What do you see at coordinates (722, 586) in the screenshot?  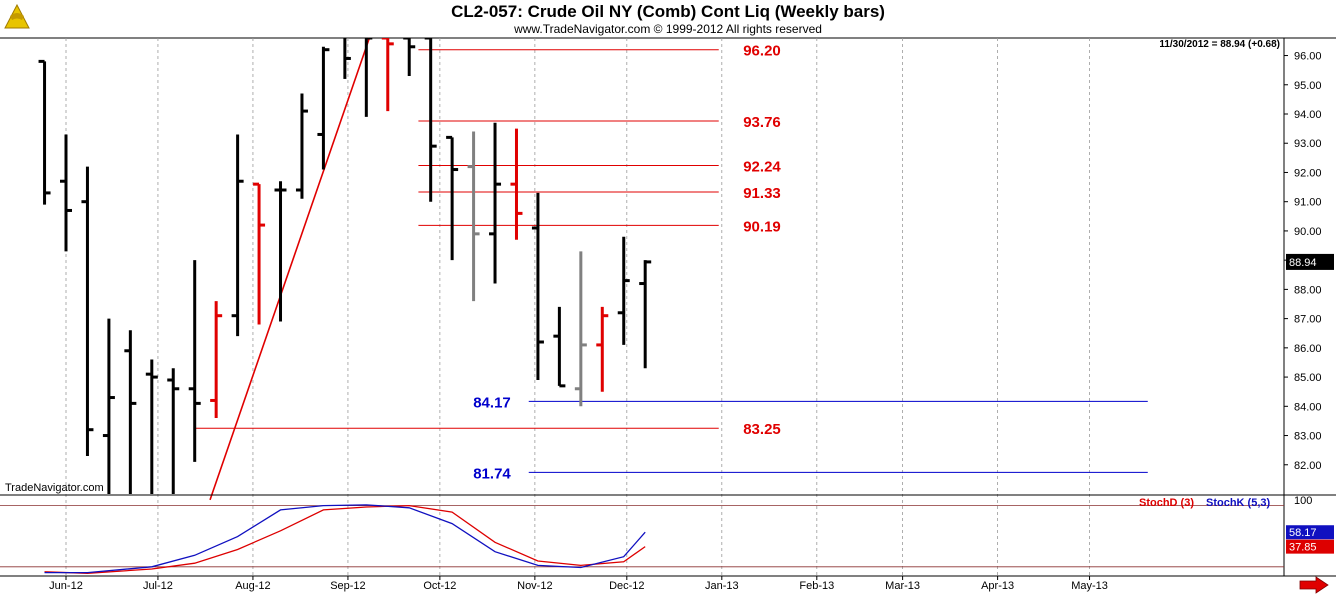 I see `x-tick-label: Jan-13` at bounding box center [722, 586].